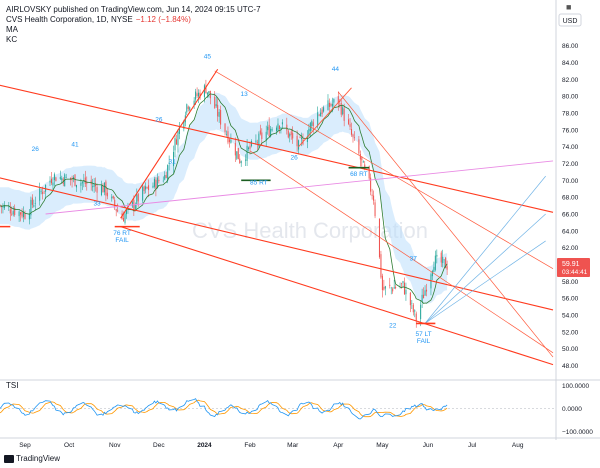 This screenshot has height=468, width=600. What do you see at coordinates (299, 187) in the screenshot?
I see `magenta-trend-line` at bounding box center [299, 187].